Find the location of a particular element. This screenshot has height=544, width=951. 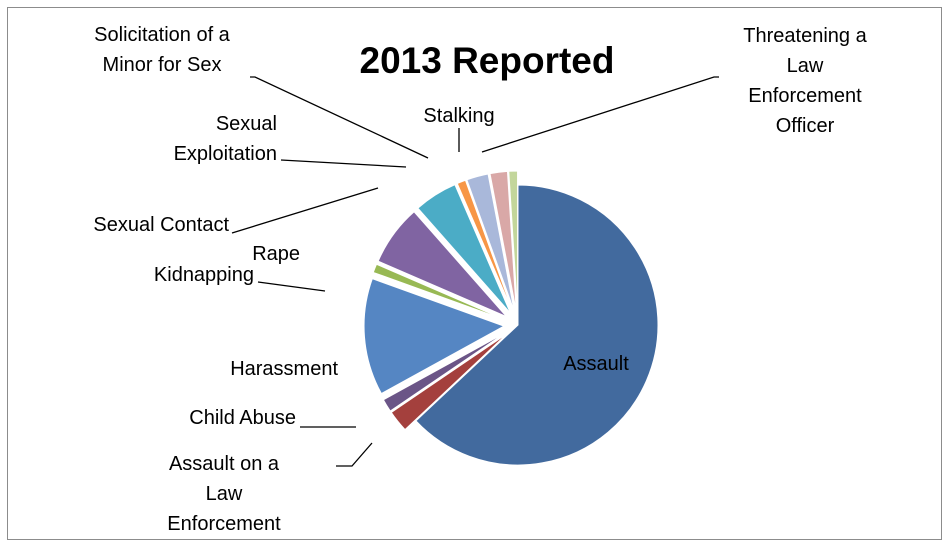

pie-slice-sexual-exploitation is located at coordinates (485, 246).